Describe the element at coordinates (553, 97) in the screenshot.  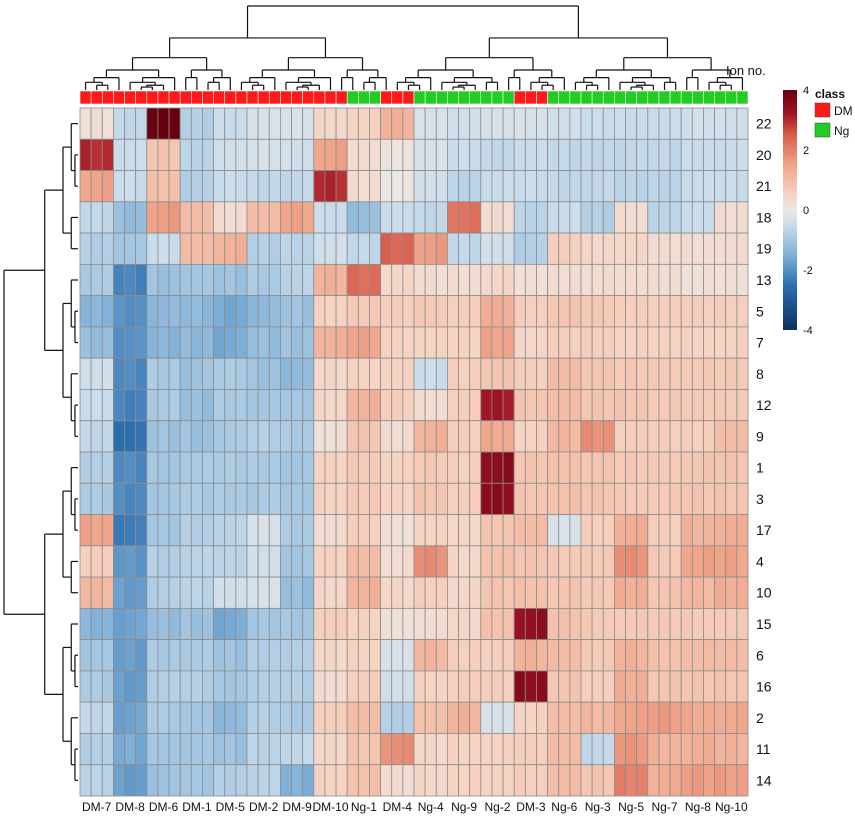
I see `class-bar-cell` at that location.